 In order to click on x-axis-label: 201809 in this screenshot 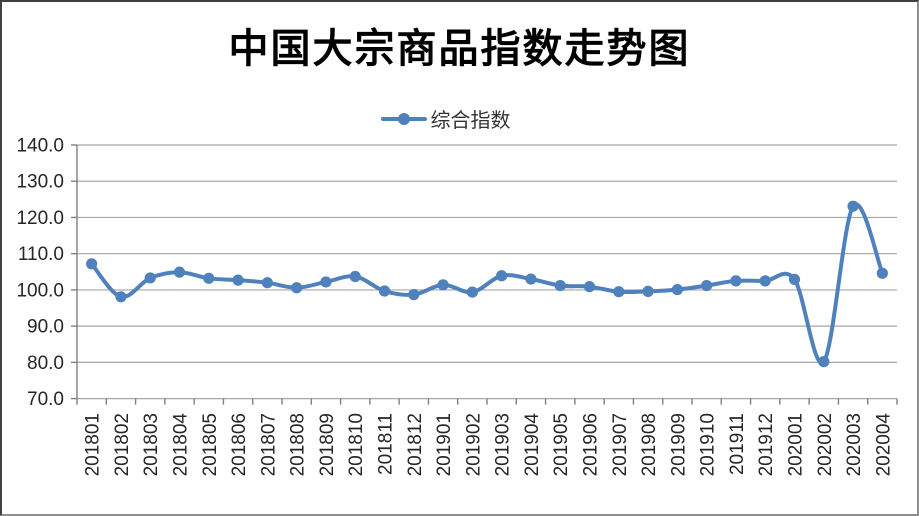, I will do `click(327, 444)`.